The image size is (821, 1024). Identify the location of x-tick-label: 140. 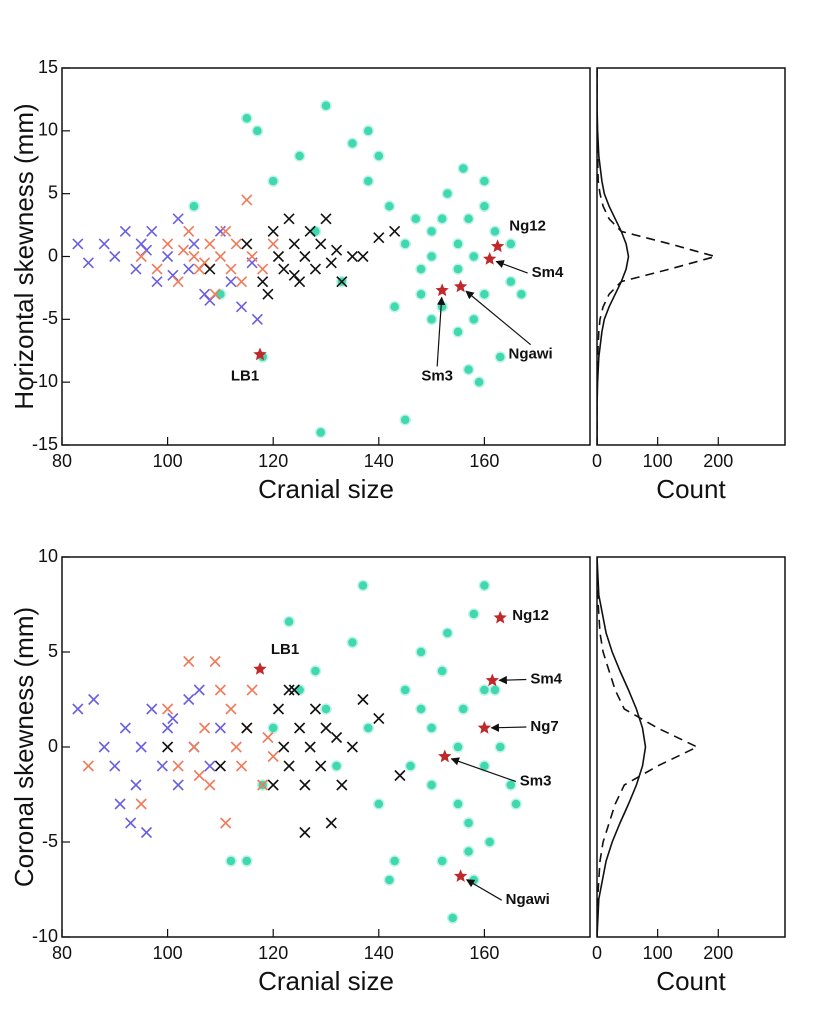
(379, 461).